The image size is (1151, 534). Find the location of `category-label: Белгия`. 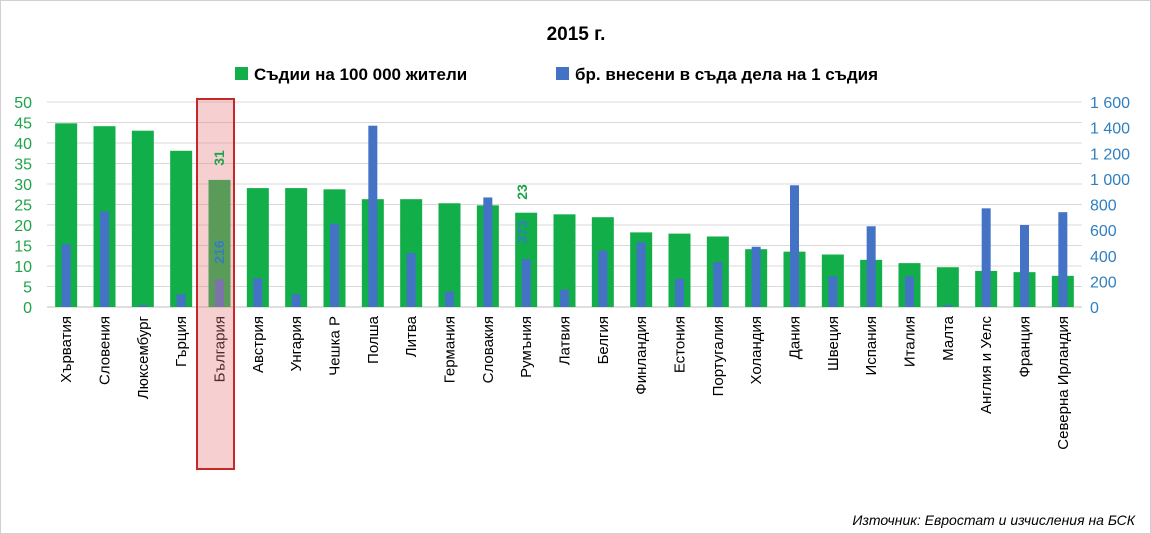

category-label: Белгия is located at coordinates (603, 340).